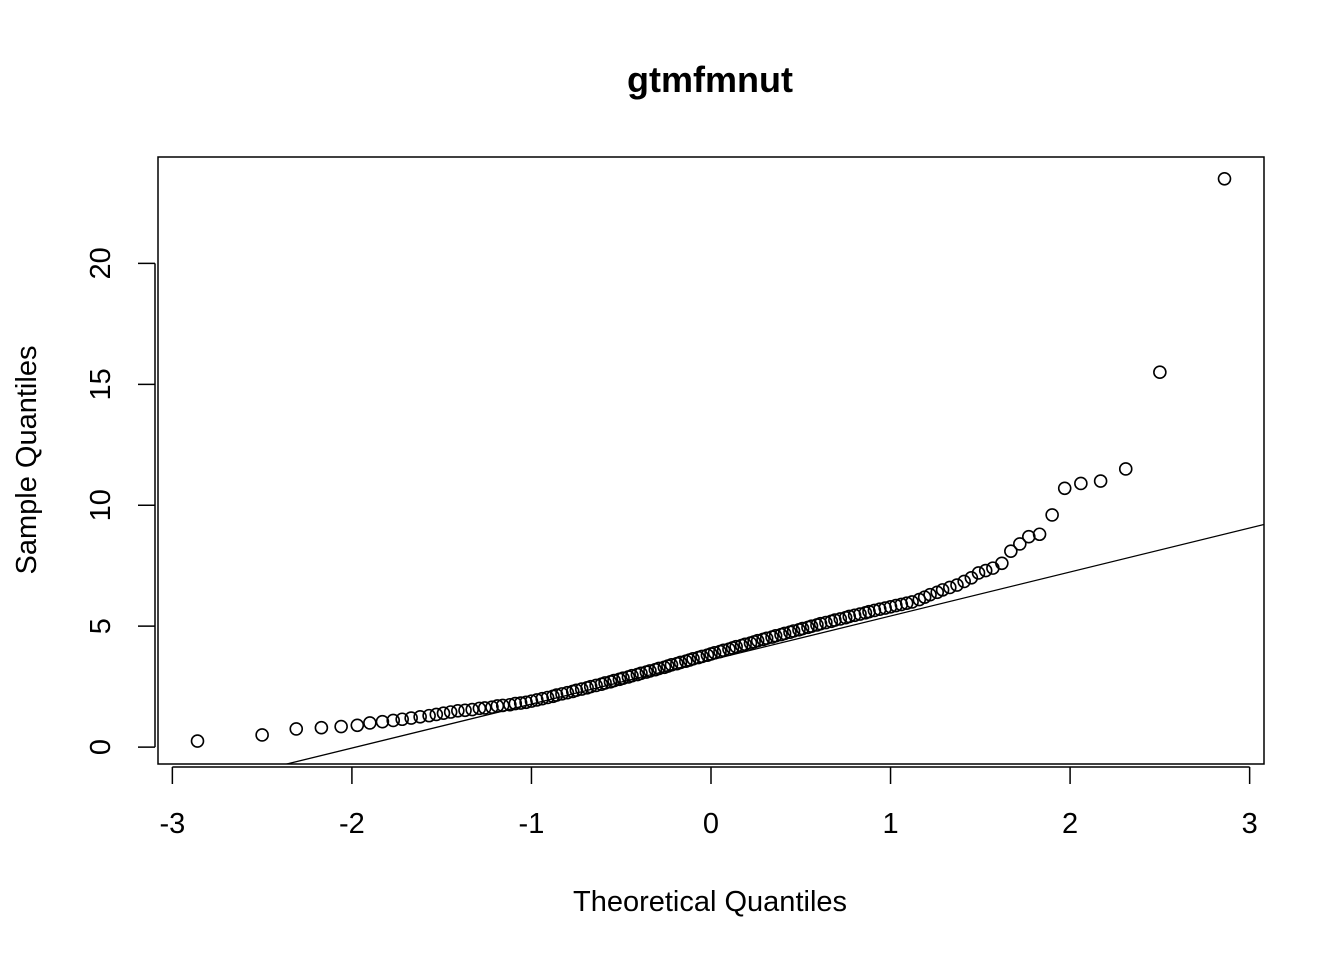 The width and height of the screenshot is (1344, 960). Describe the element at coordinates (890, 824) in the screenshot. I see `x-tick-label: 1` at that location.